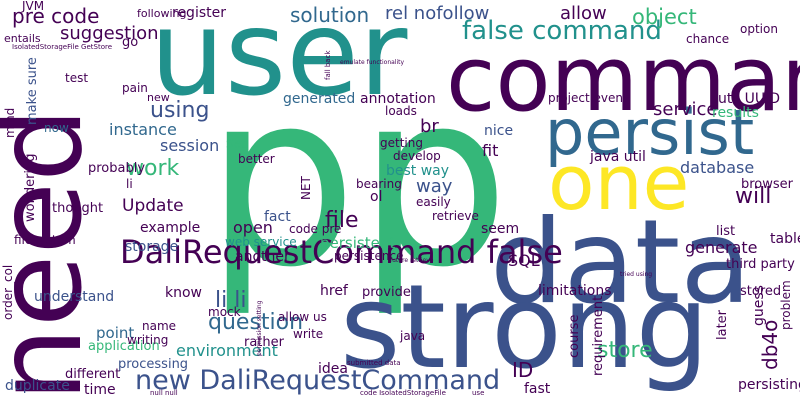 This screenshot has height=400, width=800. I want to click on word-filesystem: order_col, so click(8, 292).